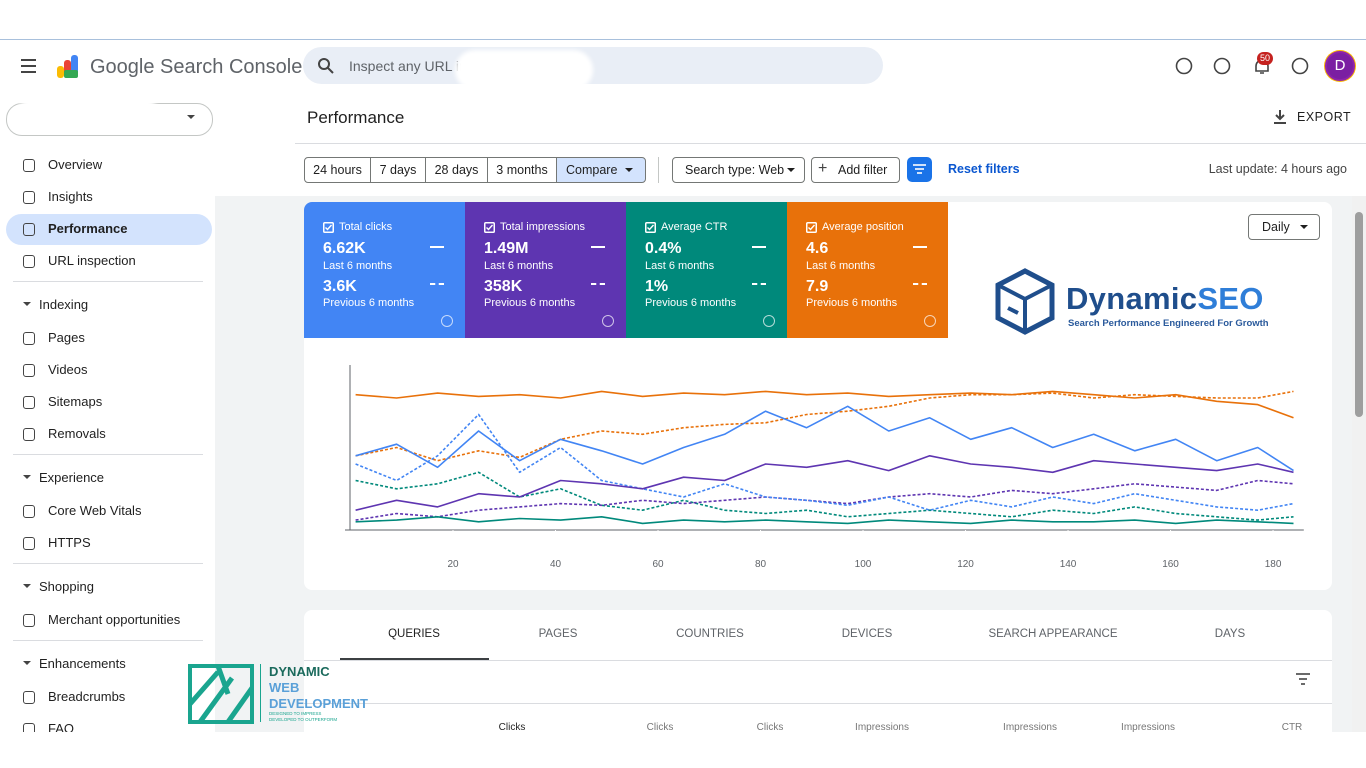  I want to click on nav-item: Performance, so click(88, 228).